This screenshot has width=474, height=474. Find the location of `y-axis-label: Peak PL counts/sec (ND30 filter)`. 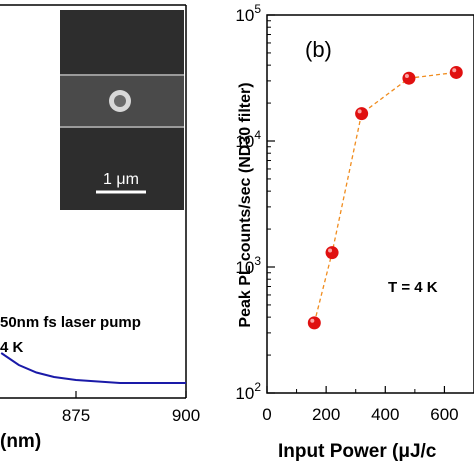

y-axis-label: Peak PL counts/sec (ND30 filter) is located at coordinates (245, 204).